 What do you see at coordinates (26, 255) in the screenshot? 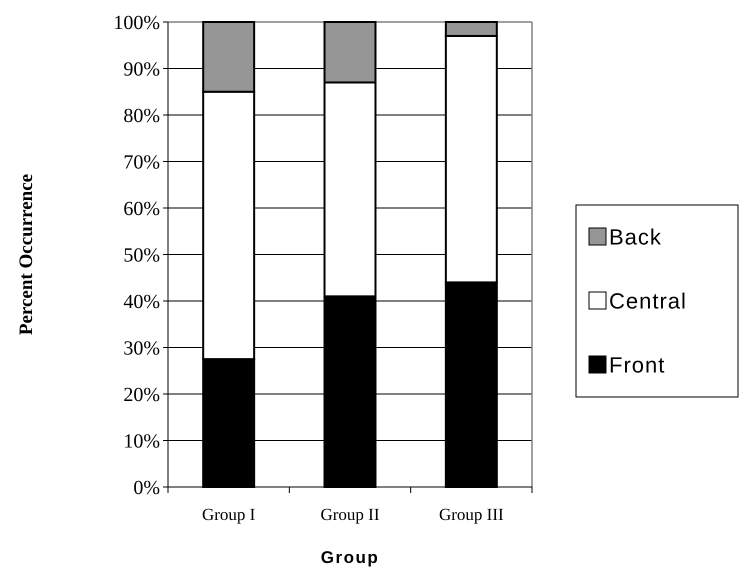
I see `y-axis-title: Percent Occurrence` at bounding box center [26, 255].